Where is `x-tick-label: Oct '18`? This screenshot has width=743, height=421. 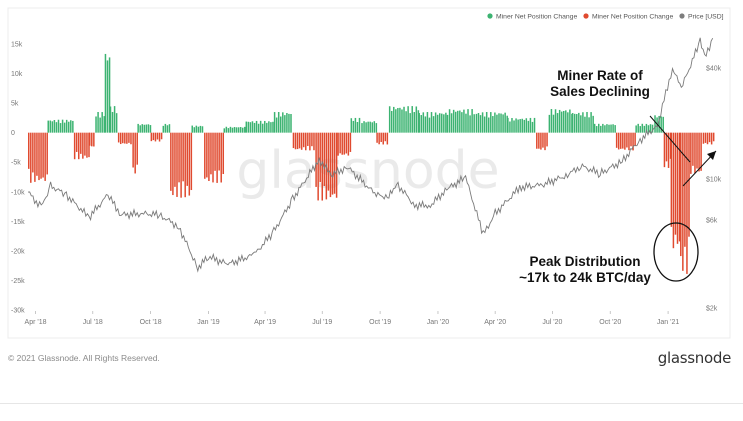 x-tick-label: Oct '18 is located at coordinates (151, 322).